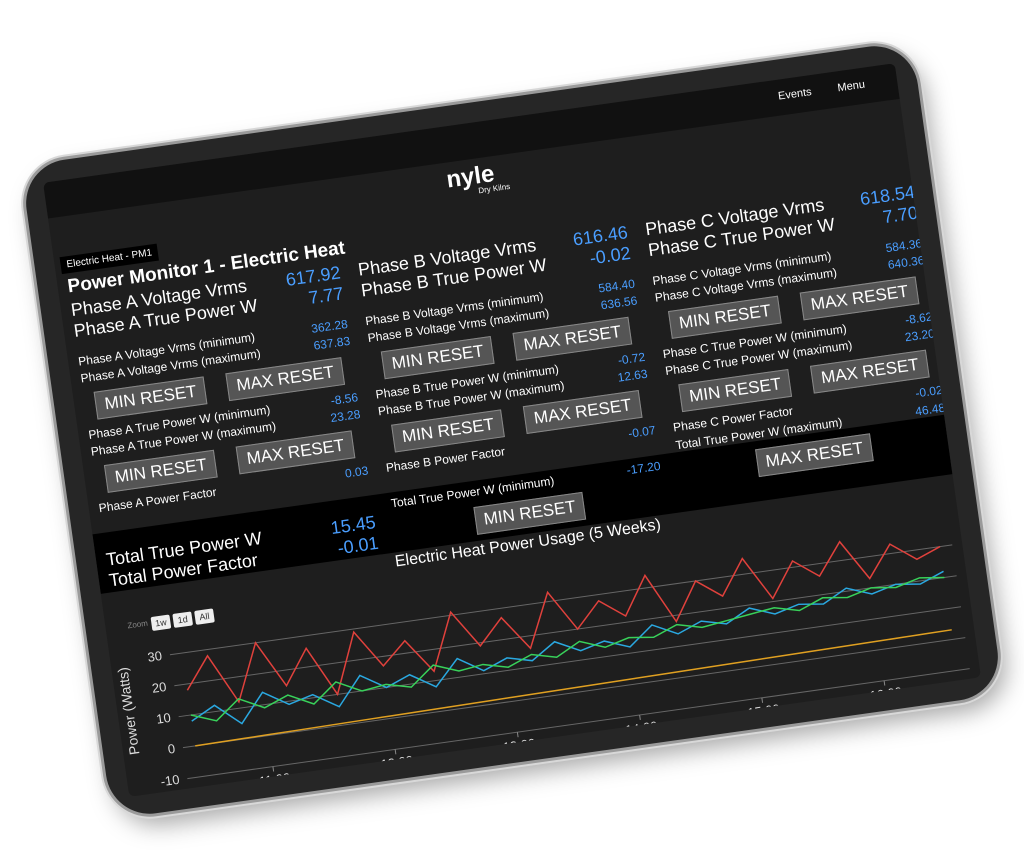 This screenshot has width=1024, height=850. I want to click on y-tick-label: 20, so click(159, 687).